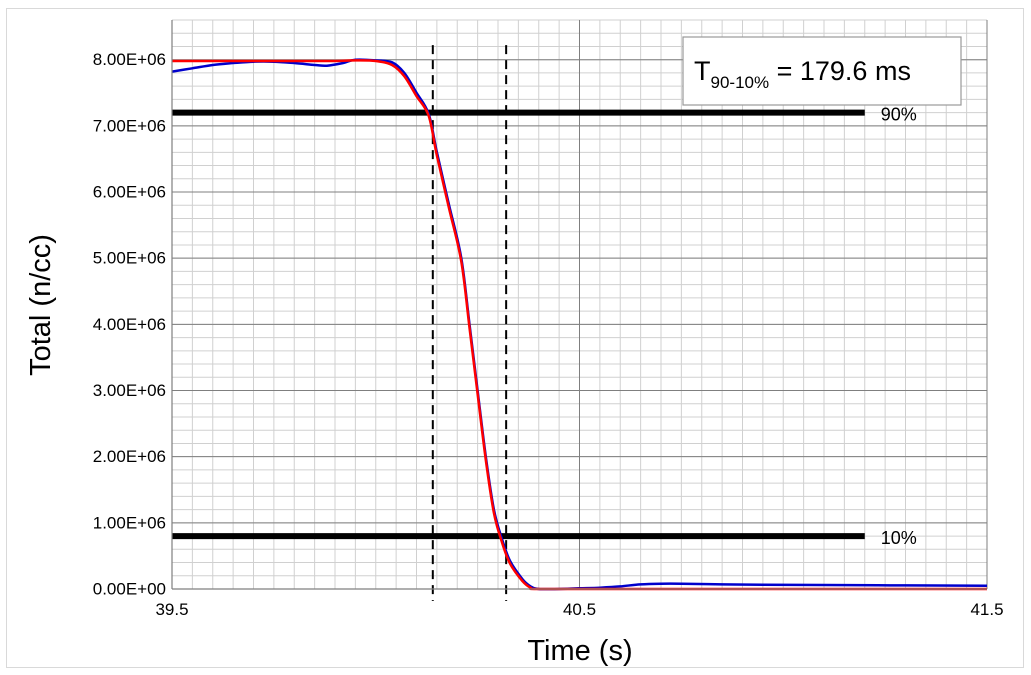 Image resolution: width=1031 pixels, height=675 pixels. Describe the element at coordinates (702, 71) in the screenshot. I see `annotation-t: T` at that location.